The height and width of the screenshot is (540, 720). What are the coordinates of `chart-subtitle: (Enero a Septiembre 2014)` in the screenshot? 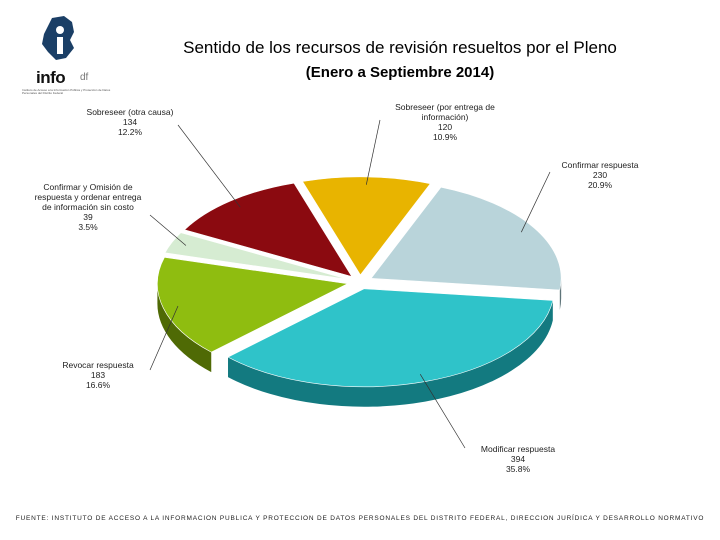 It's located at (400, 72).